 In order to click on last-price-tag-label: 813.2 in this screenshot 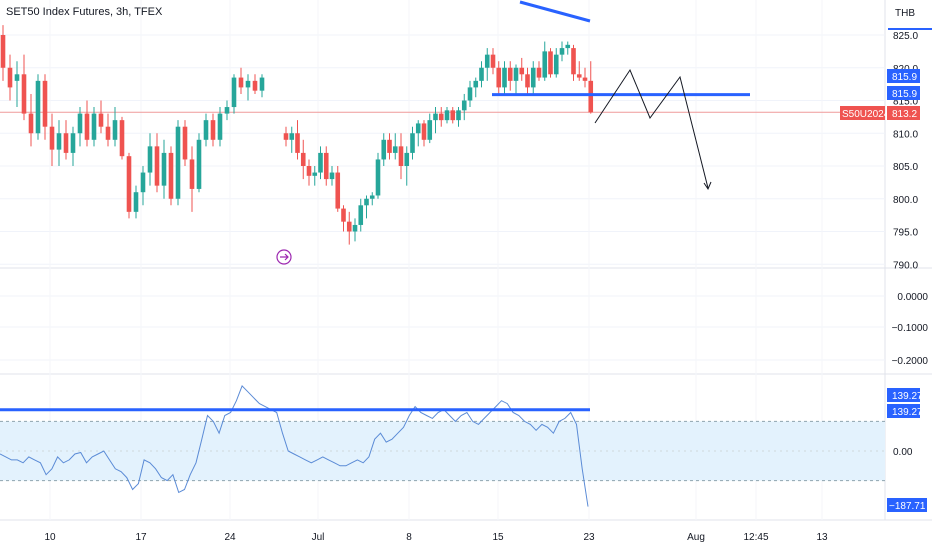, I will do `click(904, 114)`.